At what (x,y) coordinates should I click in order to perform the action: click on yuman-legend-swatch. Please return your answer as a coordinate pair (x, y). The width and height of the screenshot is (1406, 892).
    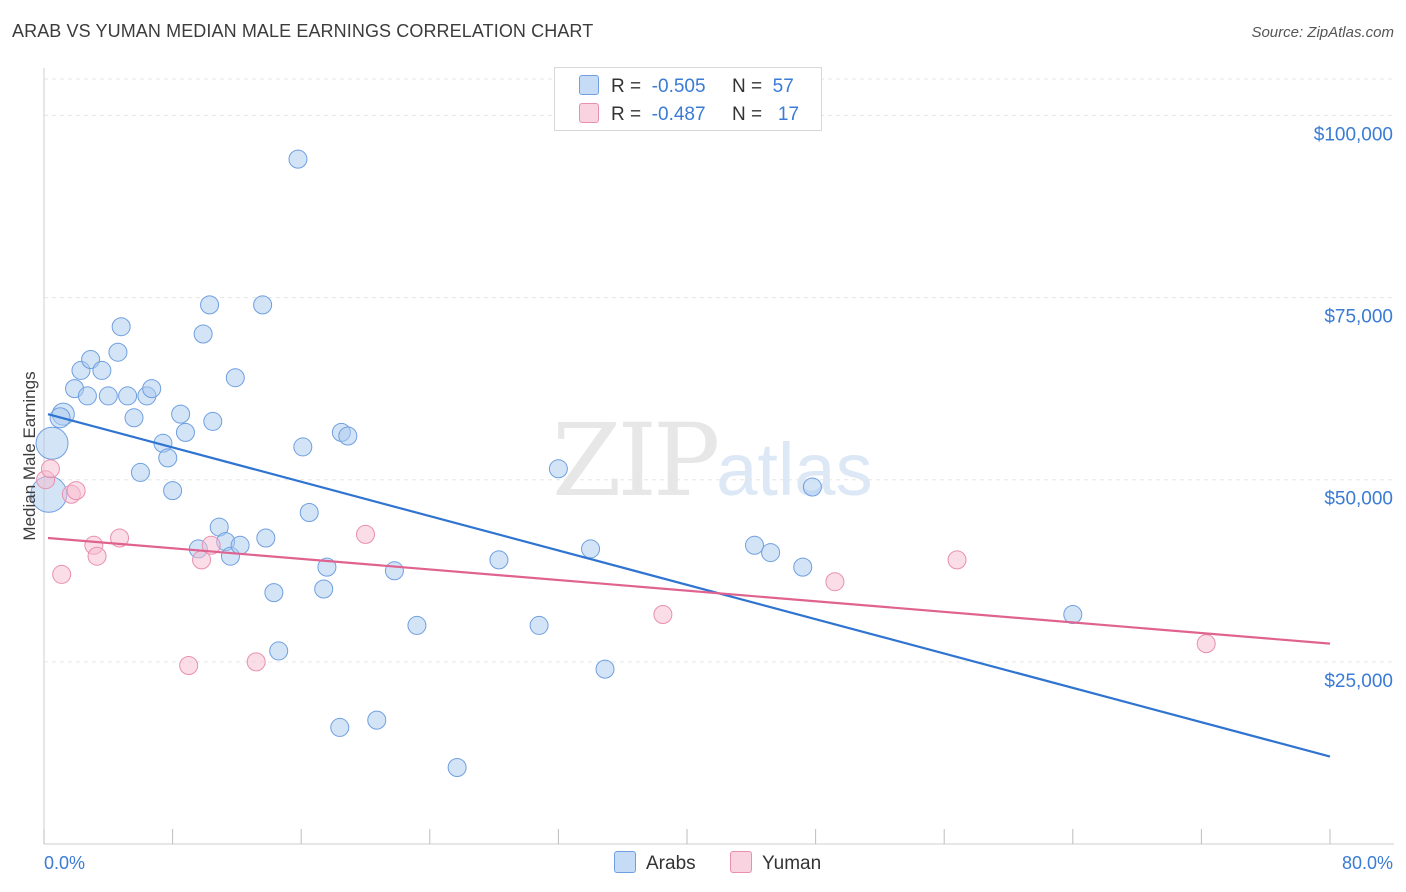
    Looking at the image, I should click on (741, 862).